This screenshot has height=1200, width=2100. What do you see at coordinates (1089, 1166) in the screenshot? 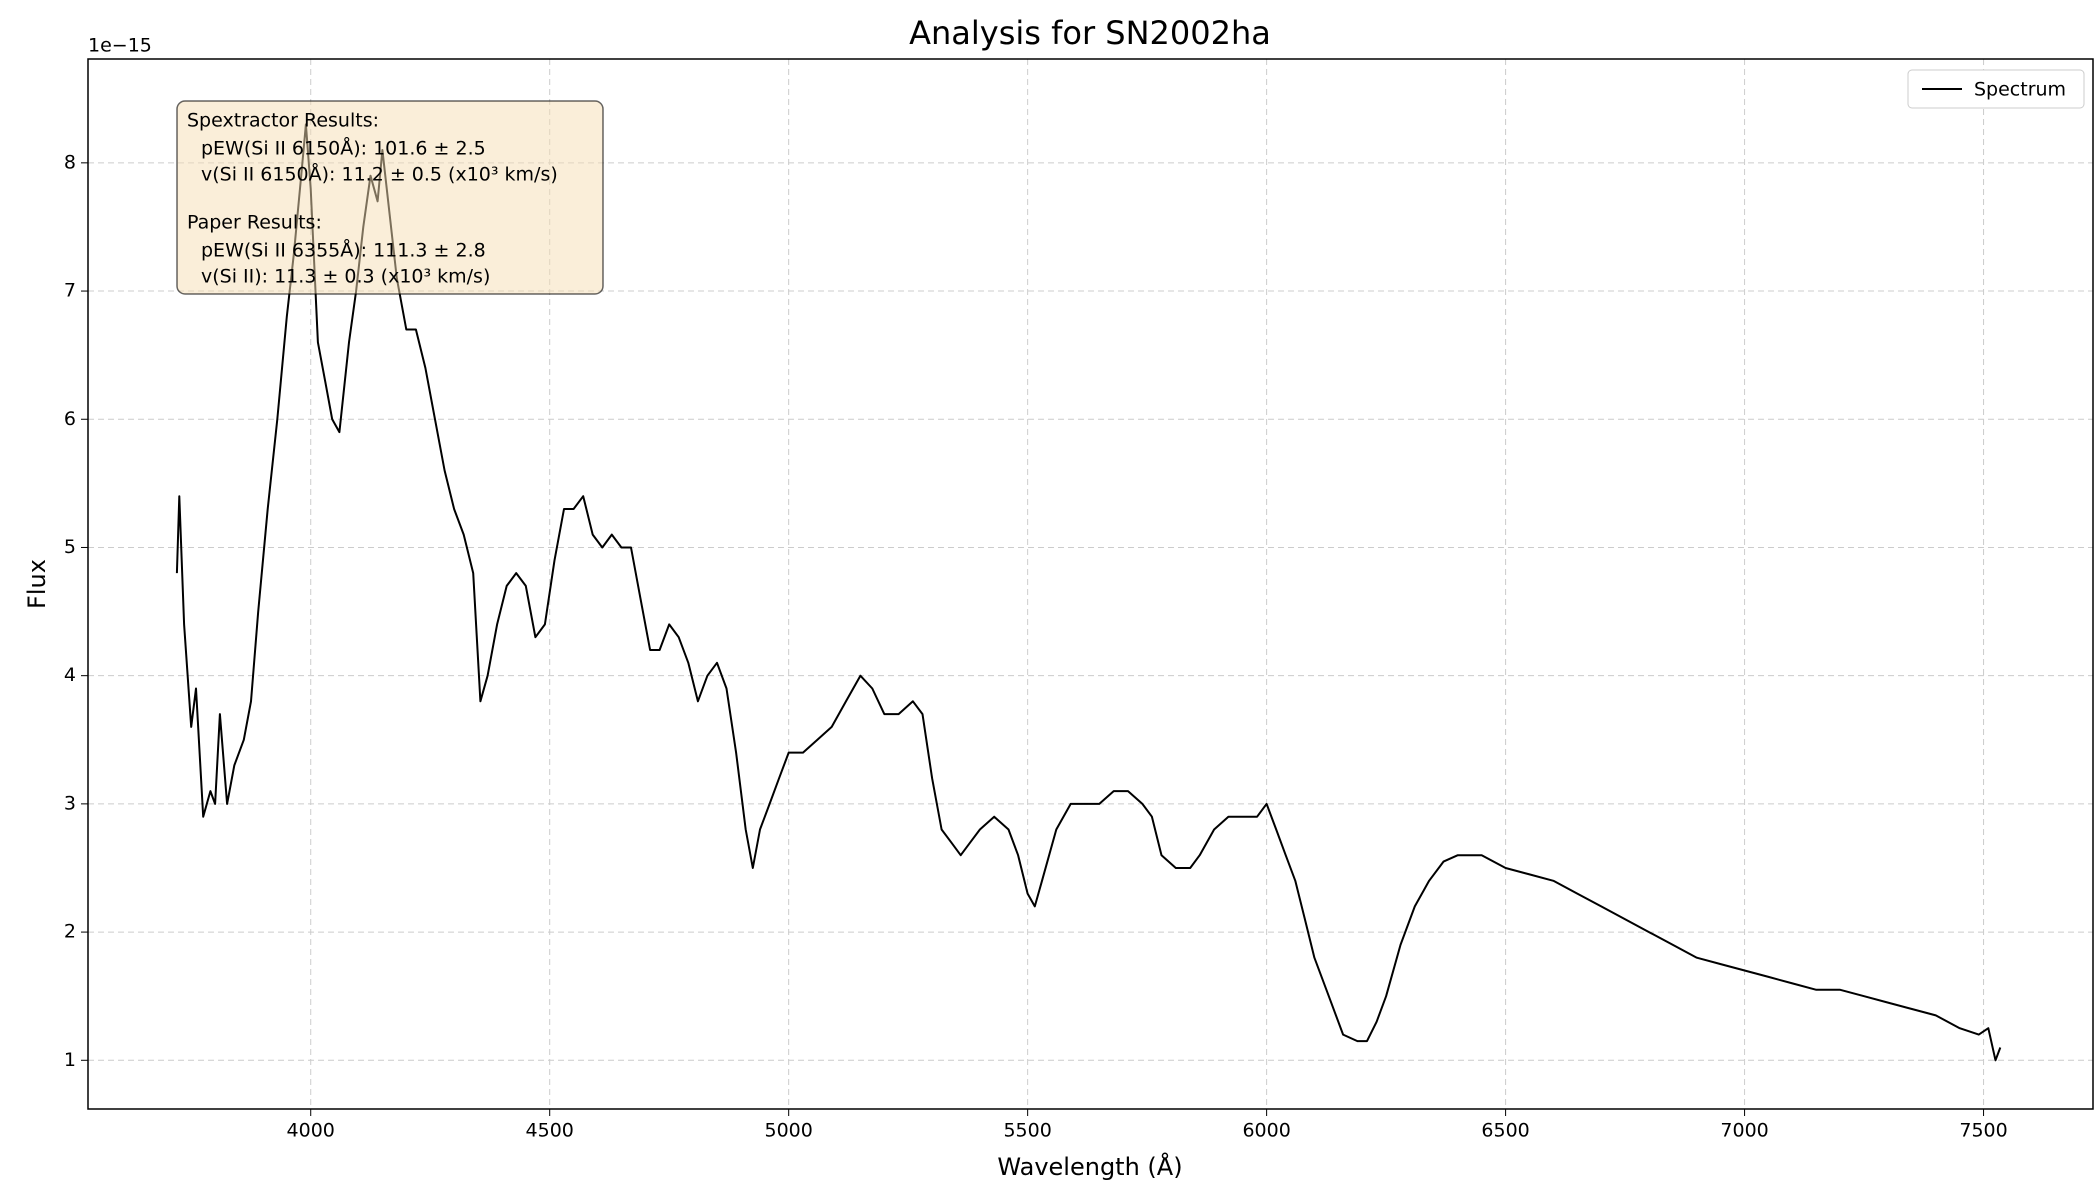
I see `x-axis-label: Wavelength (Å)` at bounding box center [1089, 1166].